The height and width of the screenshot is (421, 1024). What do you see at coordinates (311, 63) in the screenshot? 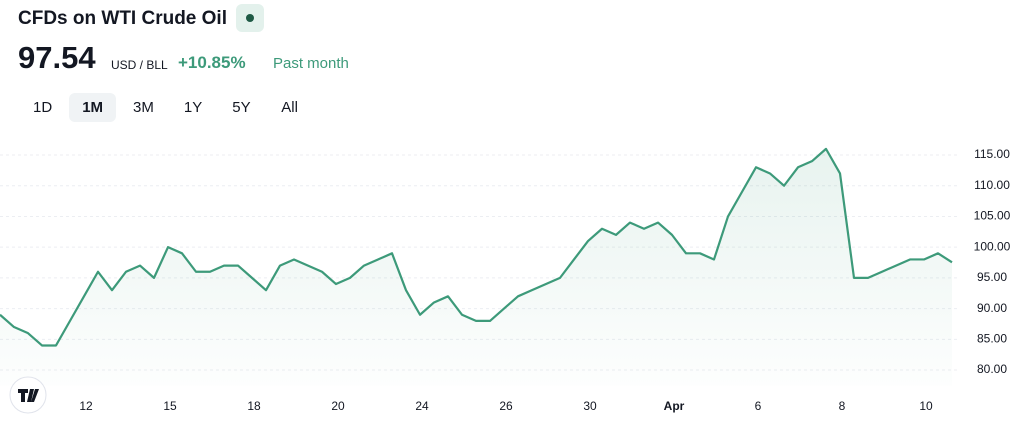
I see `period: Past month` at bounding box center [311, 63].